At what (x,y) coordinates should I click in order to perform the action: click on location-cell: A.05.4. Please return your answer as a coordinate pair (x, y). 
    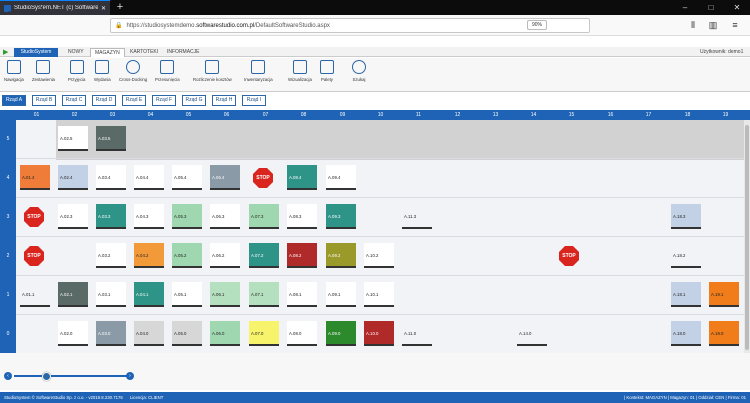
    Looking at the image, I should click on (187, 177).